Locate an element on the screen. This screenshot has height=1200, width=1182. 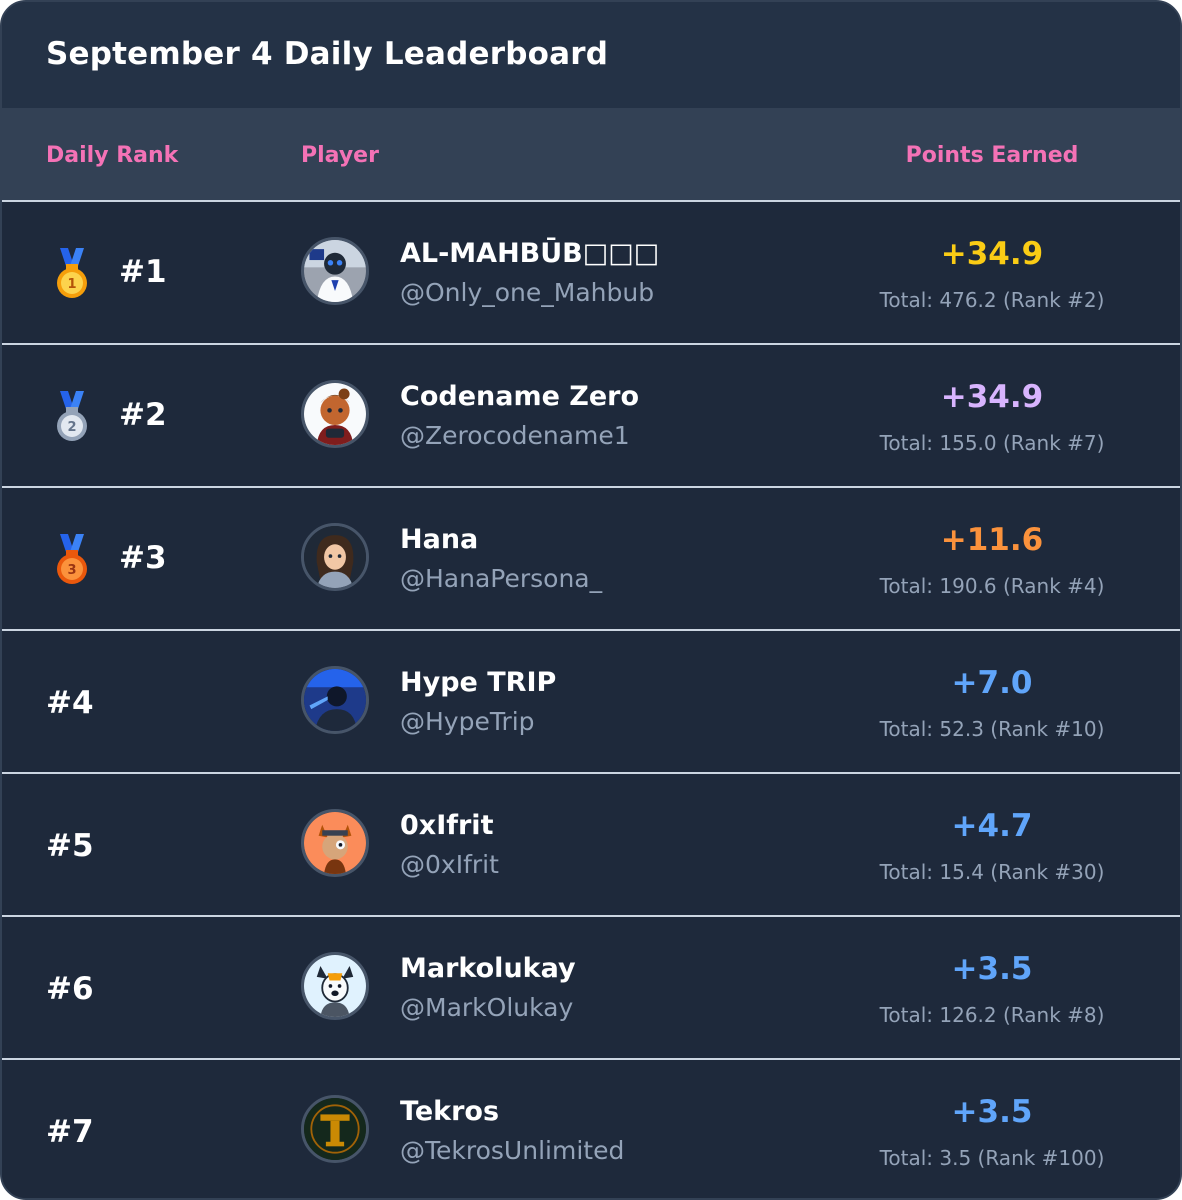
table-header: Daily Rank Player Points Earned is located at coordinates (591, 155).